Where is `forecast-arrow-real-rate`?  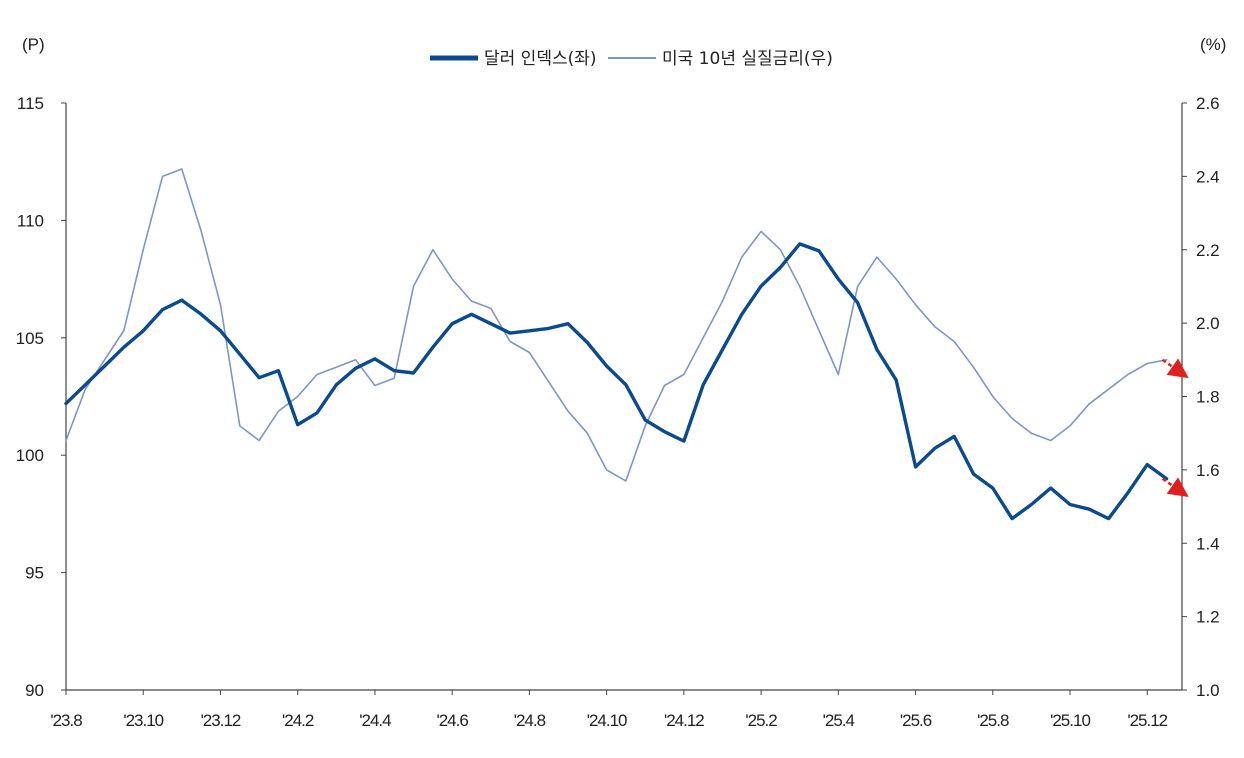
forecast-arrow-real-rate is located at coordinates (1175, 368).